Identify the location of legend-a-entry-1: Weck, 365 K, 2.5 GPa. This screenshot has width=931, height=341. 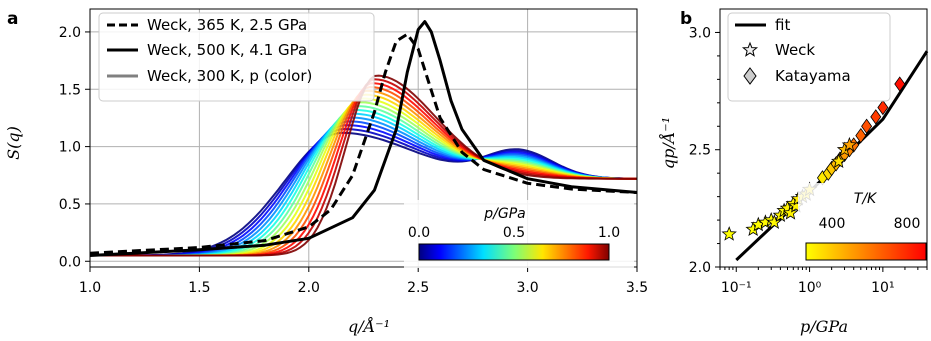
(227, 25).